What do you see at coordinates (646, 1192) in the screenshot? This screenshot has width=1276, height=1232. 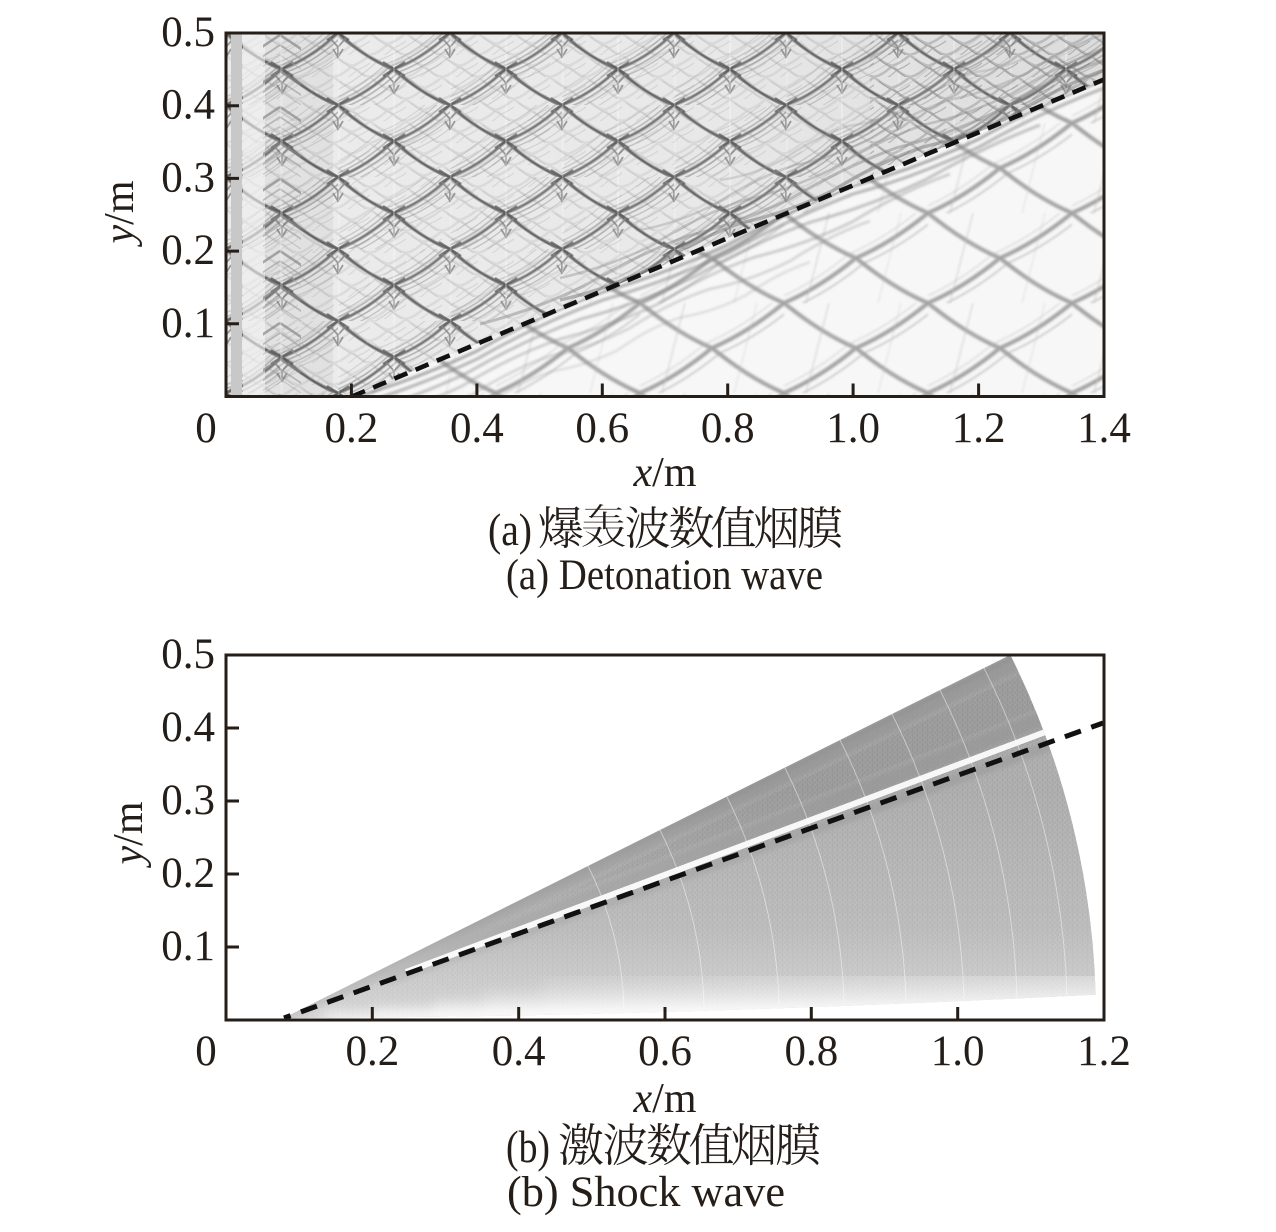 I see `svg-text: (b) Shock wave` at bounding box center [646, 1192].